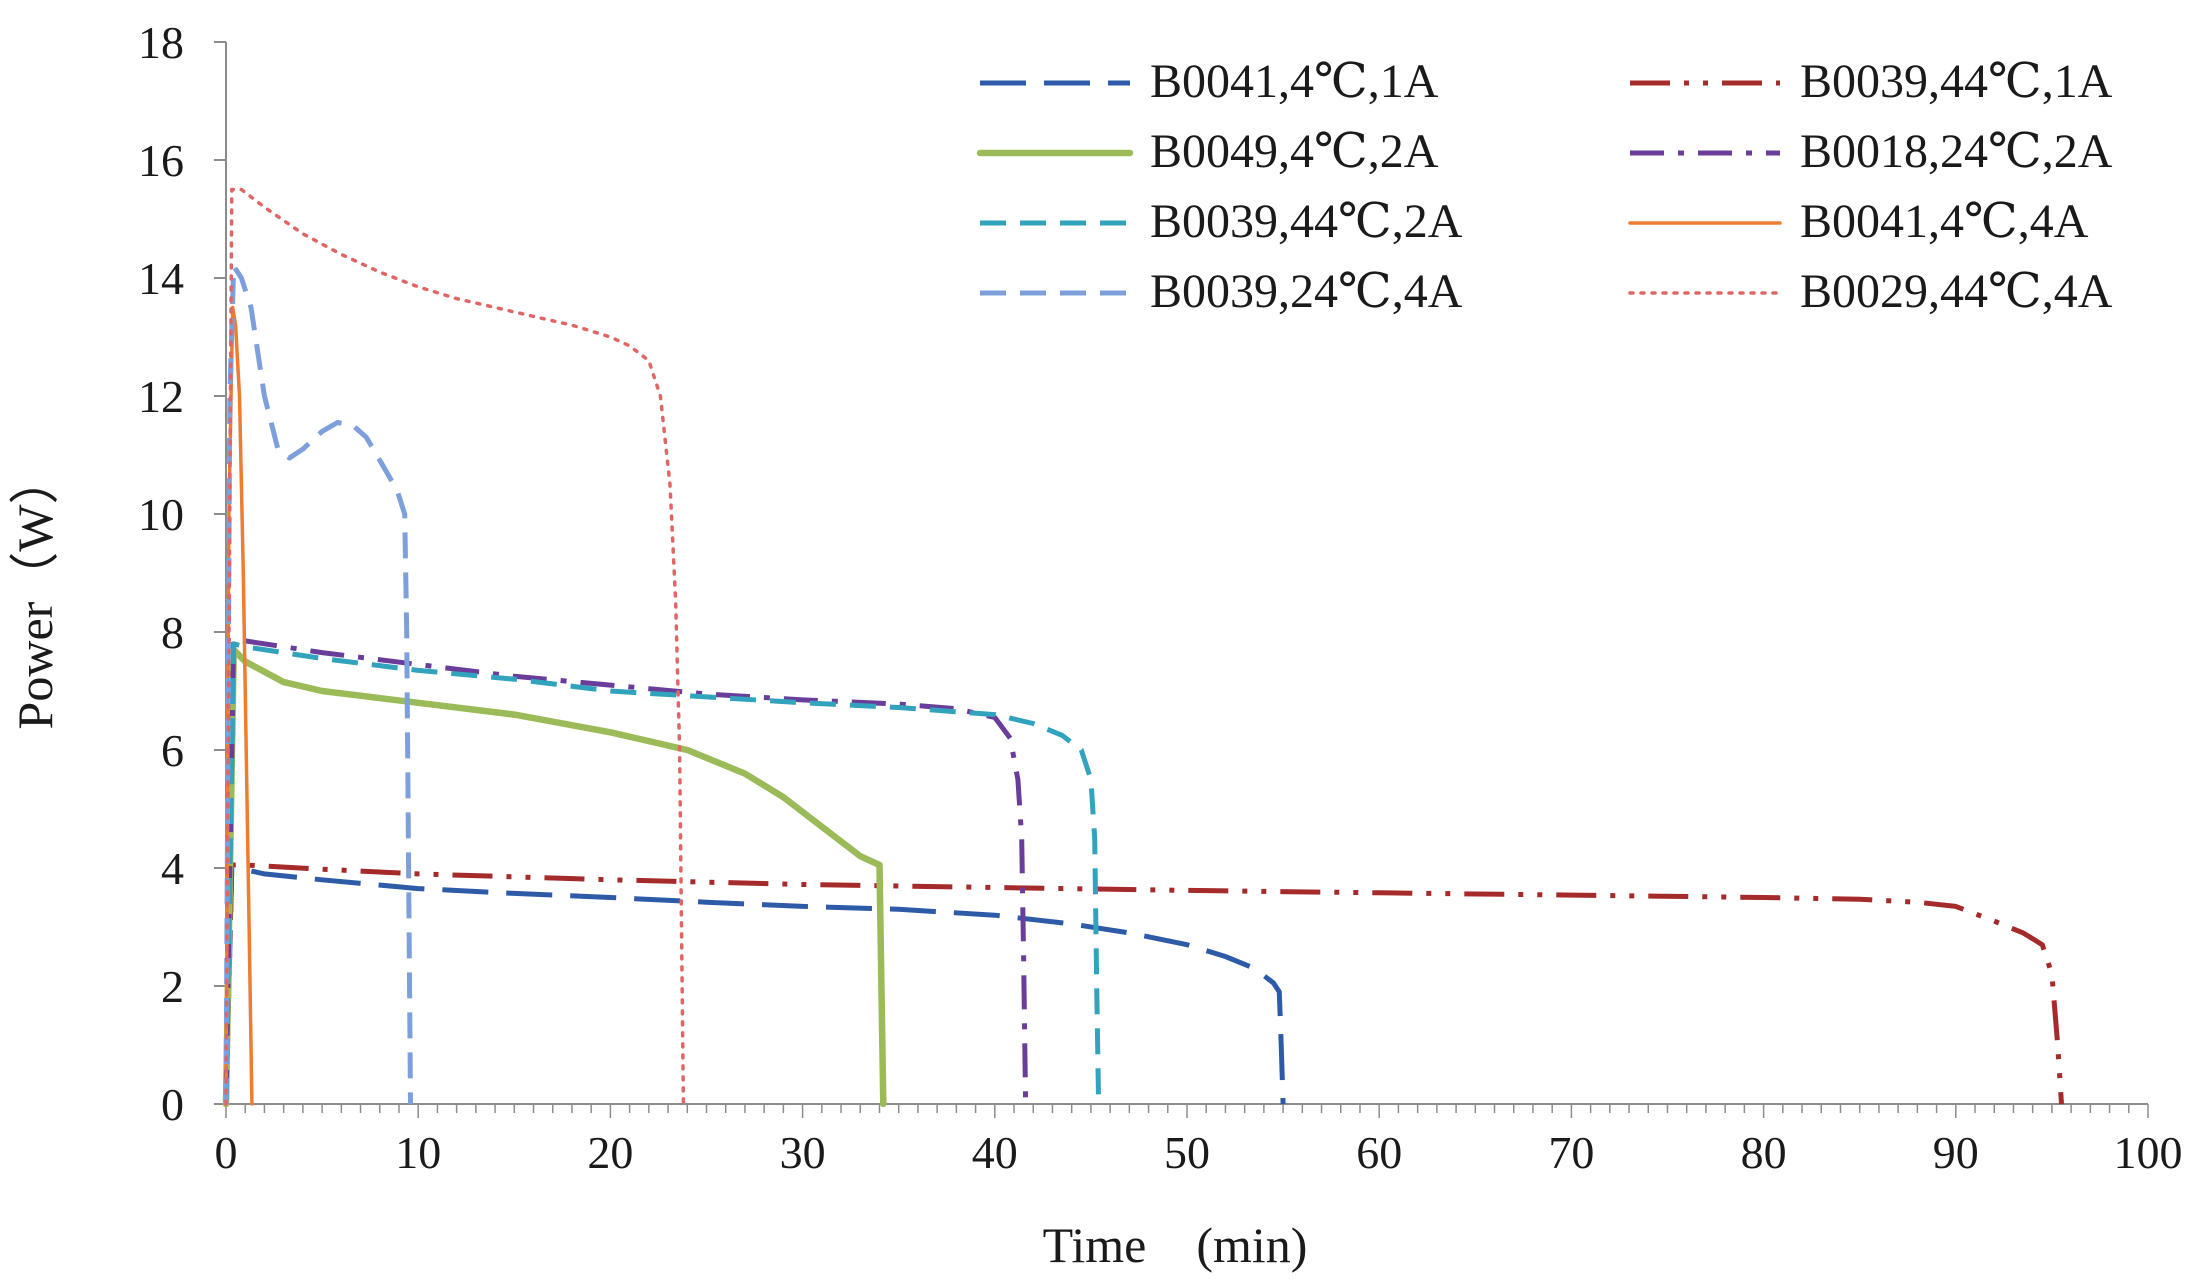 This screenshot has width=2197, height=1286. What do you see at coordinates (1379, 1152) in the screenshot?
I see `x-tick-label: 60` at bounding box center [1379, 1152].